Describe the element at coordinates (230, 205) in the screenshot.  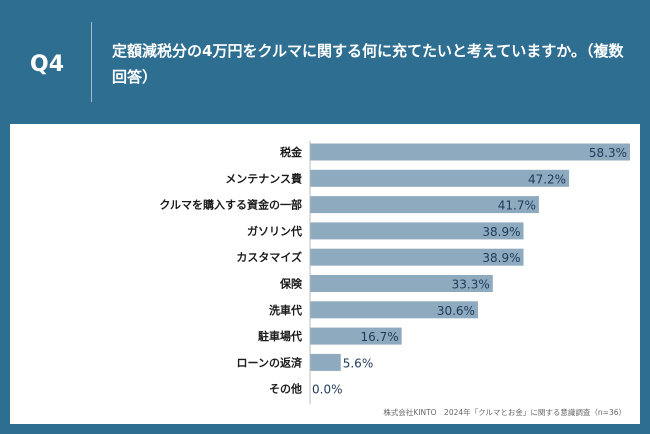
I see `category-label: クルマを購入する資金の一部` at that location.